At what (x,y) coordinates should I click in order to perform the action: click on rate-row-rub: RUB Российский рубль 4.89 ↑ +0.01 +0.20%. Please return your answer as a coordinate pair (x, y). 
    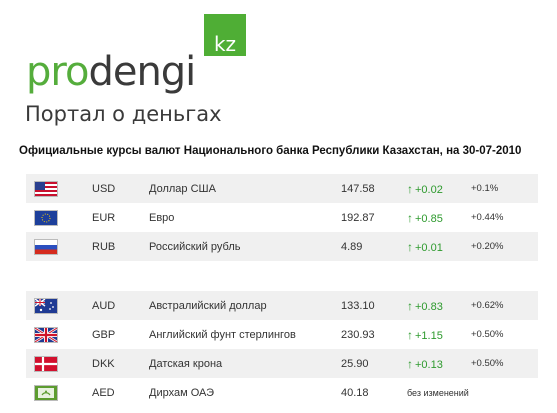
    Looking at the image, I should click on (282, 246).